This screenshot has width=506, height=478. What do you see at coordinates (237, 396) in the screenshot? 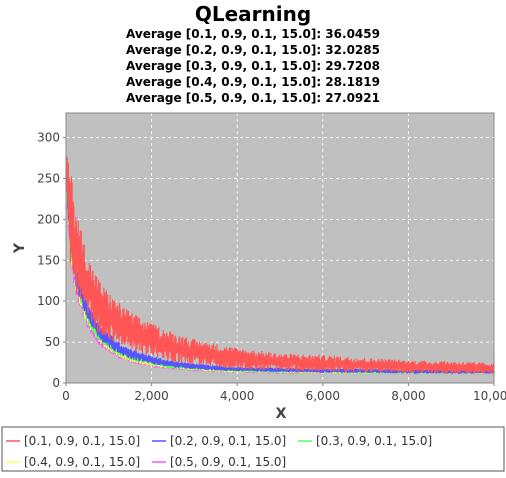
I see `x-tick-label: 4,000` at bounding box center [237, 396].